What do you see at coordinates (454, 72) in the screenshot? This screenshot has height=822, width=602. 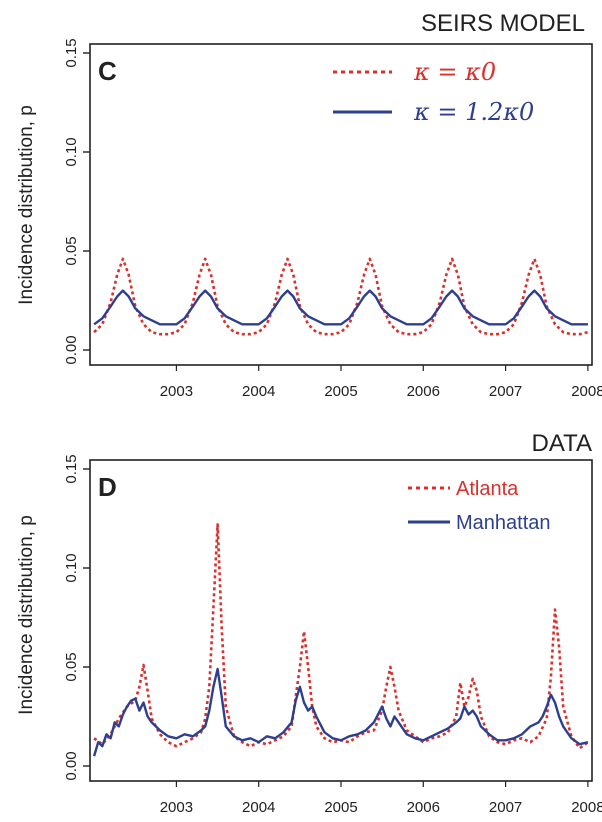 I see `legend-label-kappa0: κ = κ0` at bounding box center [454, 72].